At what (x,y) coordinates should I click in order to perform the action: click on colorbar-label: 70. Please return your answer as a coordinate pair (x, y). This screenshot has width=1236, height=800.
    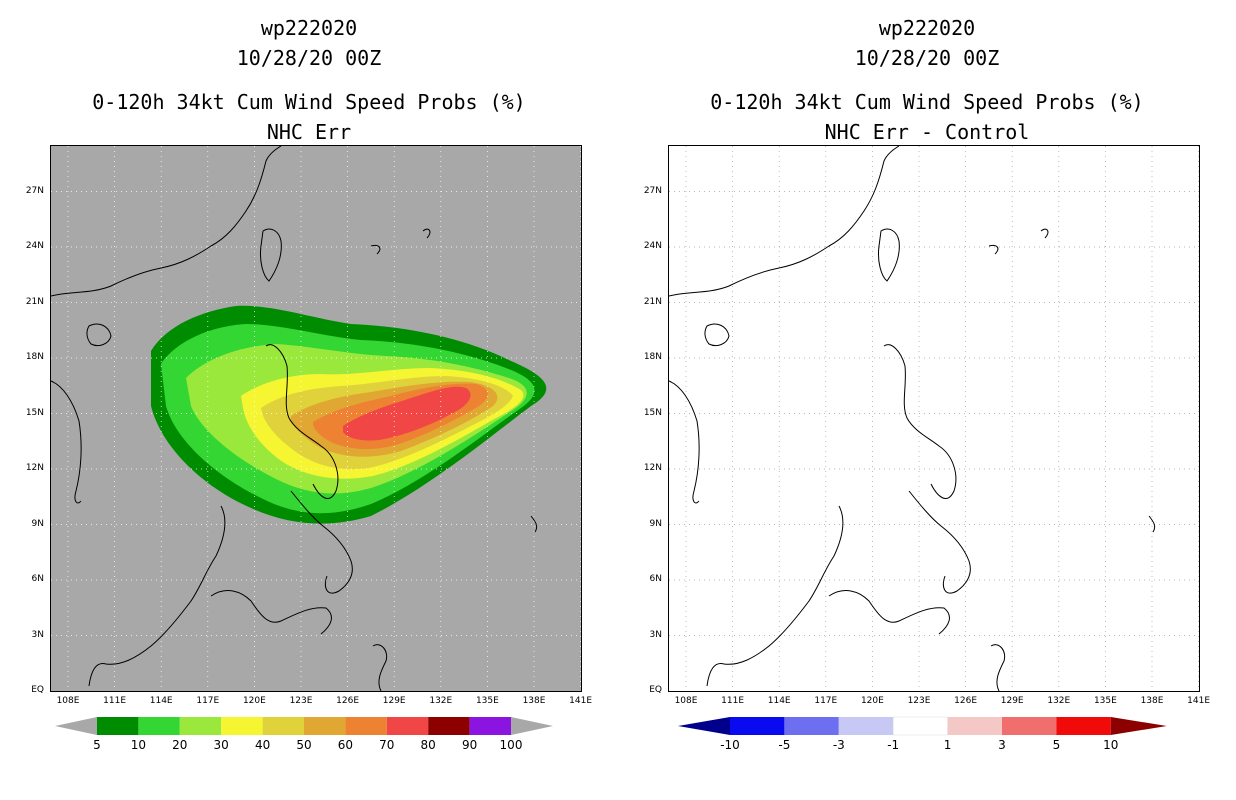
    Looking at the image, I should click on (387, 745).